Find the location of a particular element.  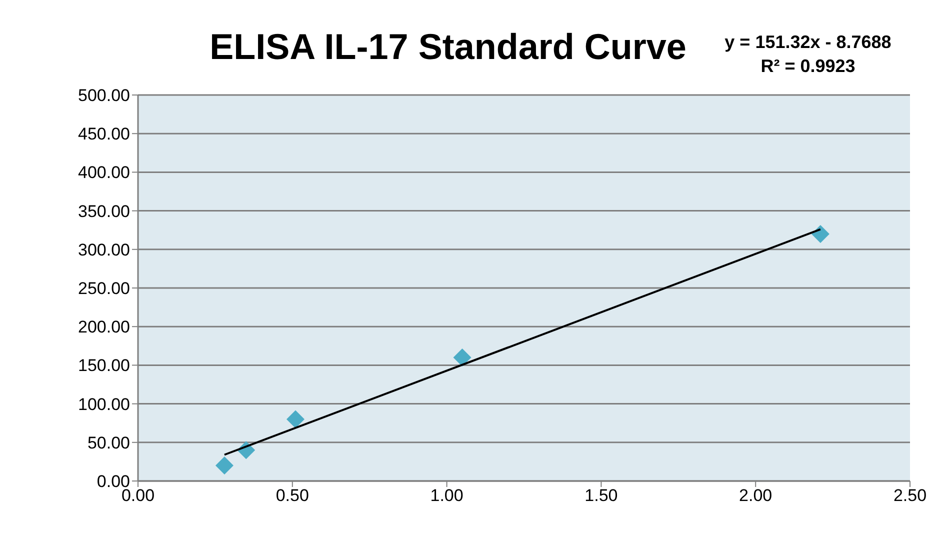

x-tick-label: 1.00 is located at coordinates (447, 496).